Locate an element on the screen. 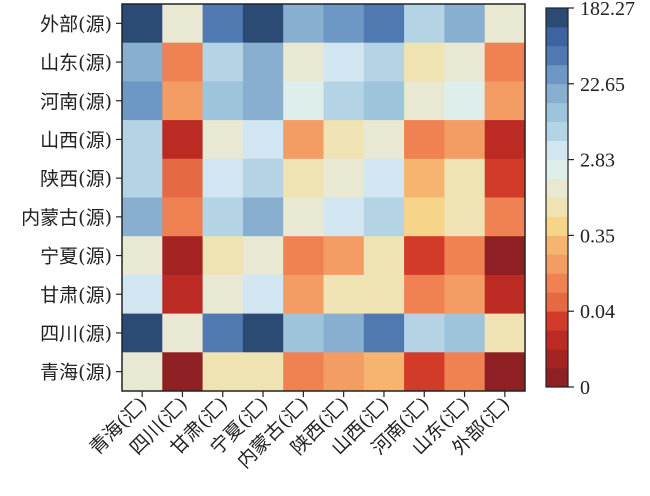  colorbar-frame is located at coordinates (557, 197).